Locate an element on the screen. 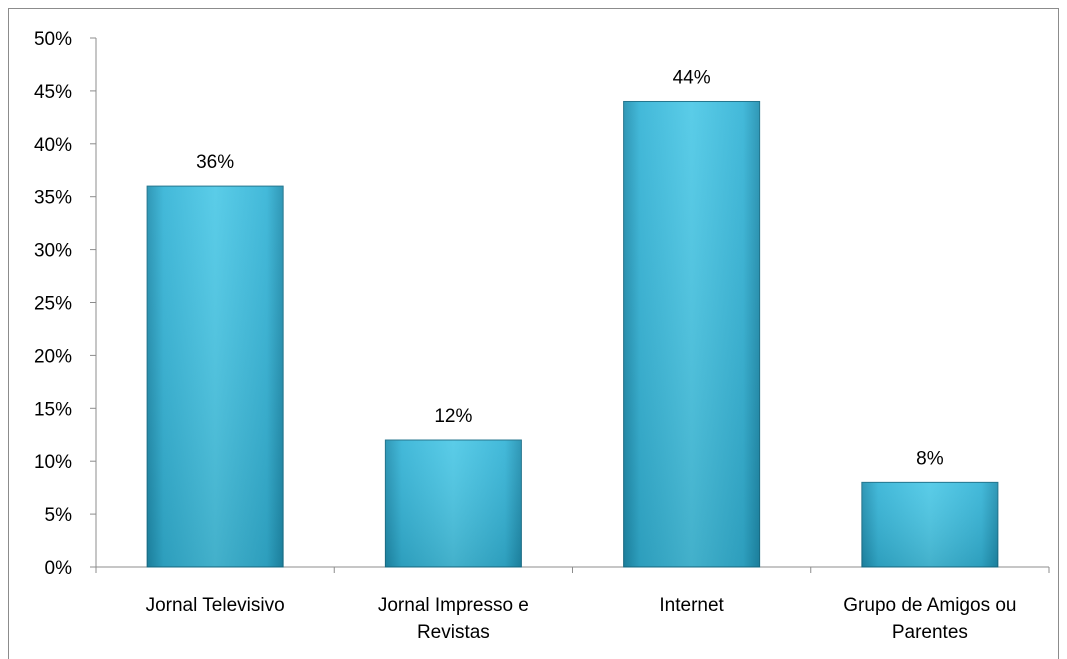 The image size is (1067, 659). data-label: 12% is located at coordinates (453, 416).